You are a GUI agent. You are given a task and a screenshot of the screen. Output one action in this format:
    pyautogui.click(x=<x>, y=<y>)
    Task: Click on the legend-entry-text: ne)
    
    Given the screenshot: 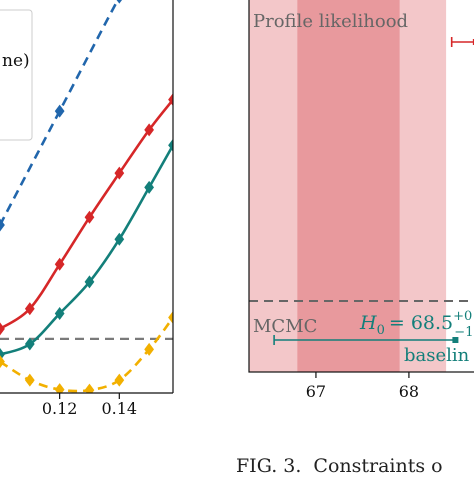 What is the action you would take?
    pyautogui.click(x=16, y=61)
    